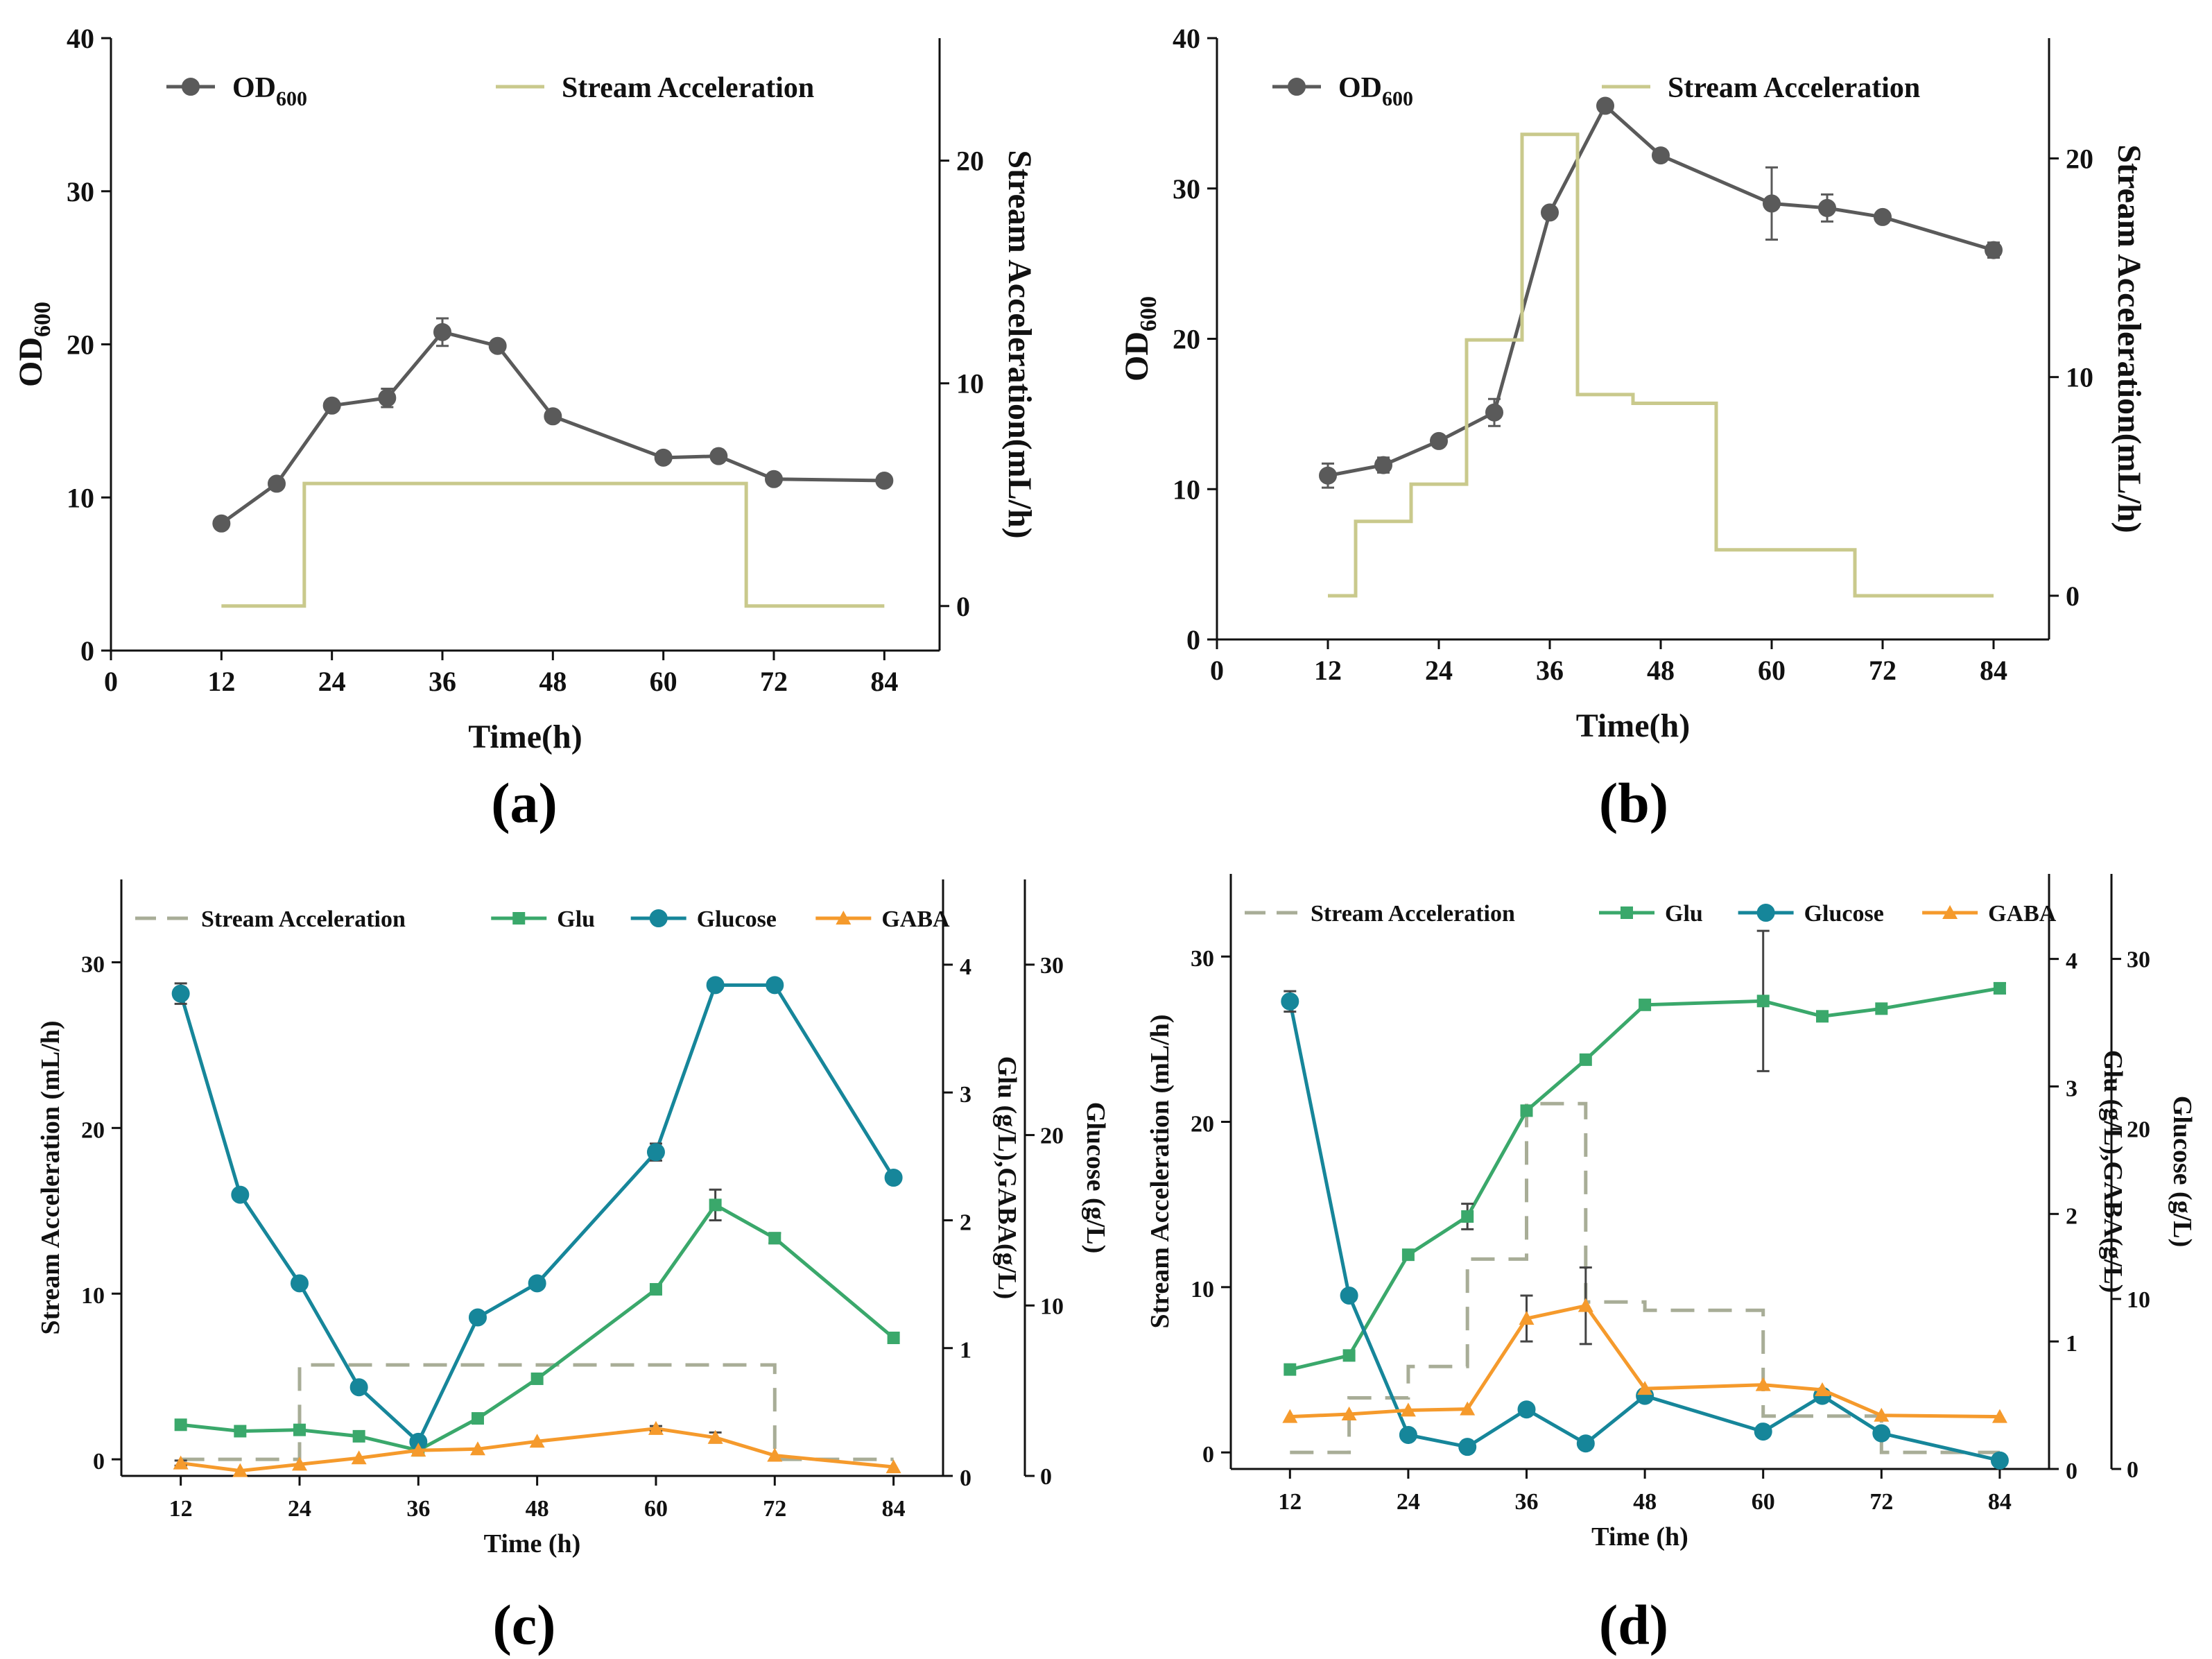  I want to click on y2-tick-label: 0, so click(2073, 596).